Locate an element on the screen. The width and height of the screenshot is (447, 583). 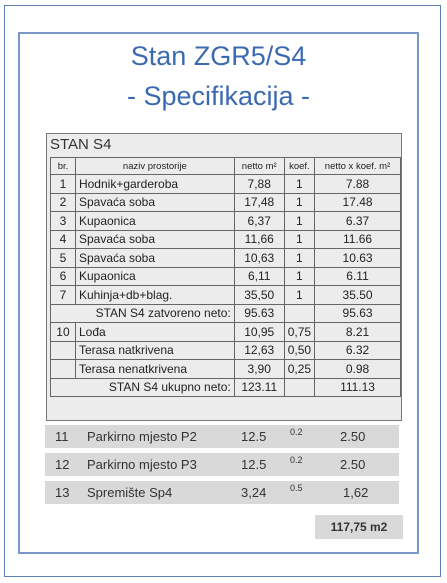
closed-total-label: STAN S4 zatvoreno neto: is located at coordinates (142, 313).